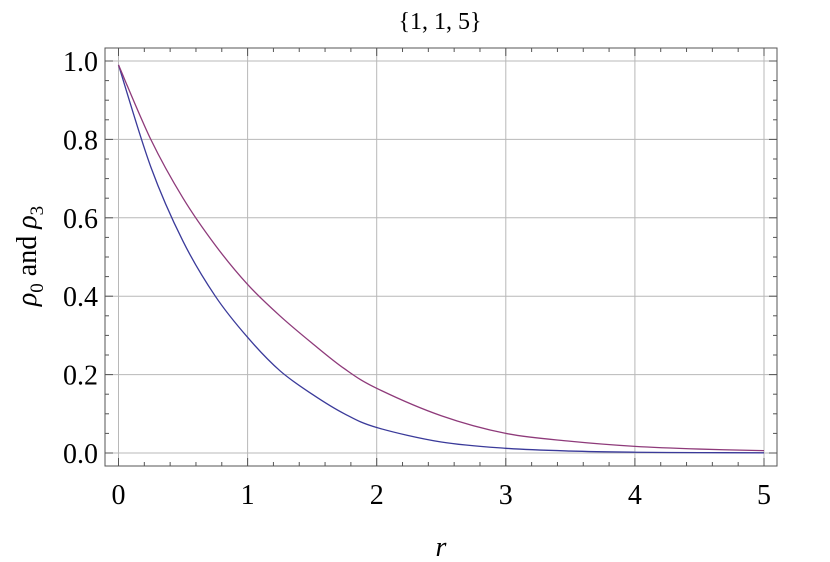 Image resolution: width=830 pixels, height=562 pixels. Describe the element at coordinates (764, 495) in the screenshot. I see `x-tick-label-5: 5` at that location.